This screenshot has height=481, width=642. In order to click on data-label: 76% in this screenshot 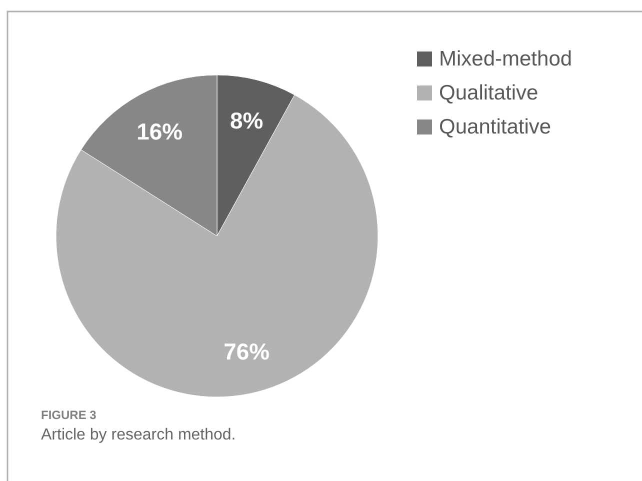, I will do `click(247, 351)`.